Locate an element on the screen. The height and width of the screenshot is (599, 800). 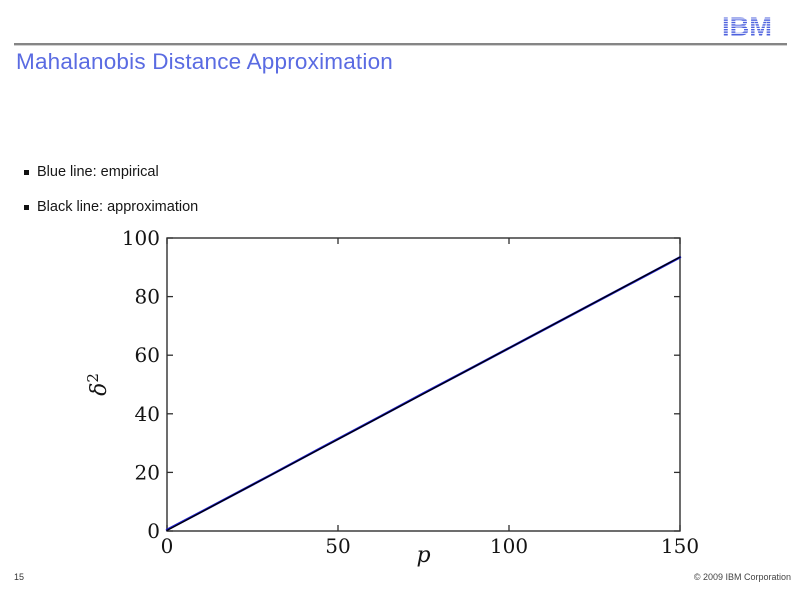
bullet-item: Blue line: empirical is located at coordinates (111, 172).